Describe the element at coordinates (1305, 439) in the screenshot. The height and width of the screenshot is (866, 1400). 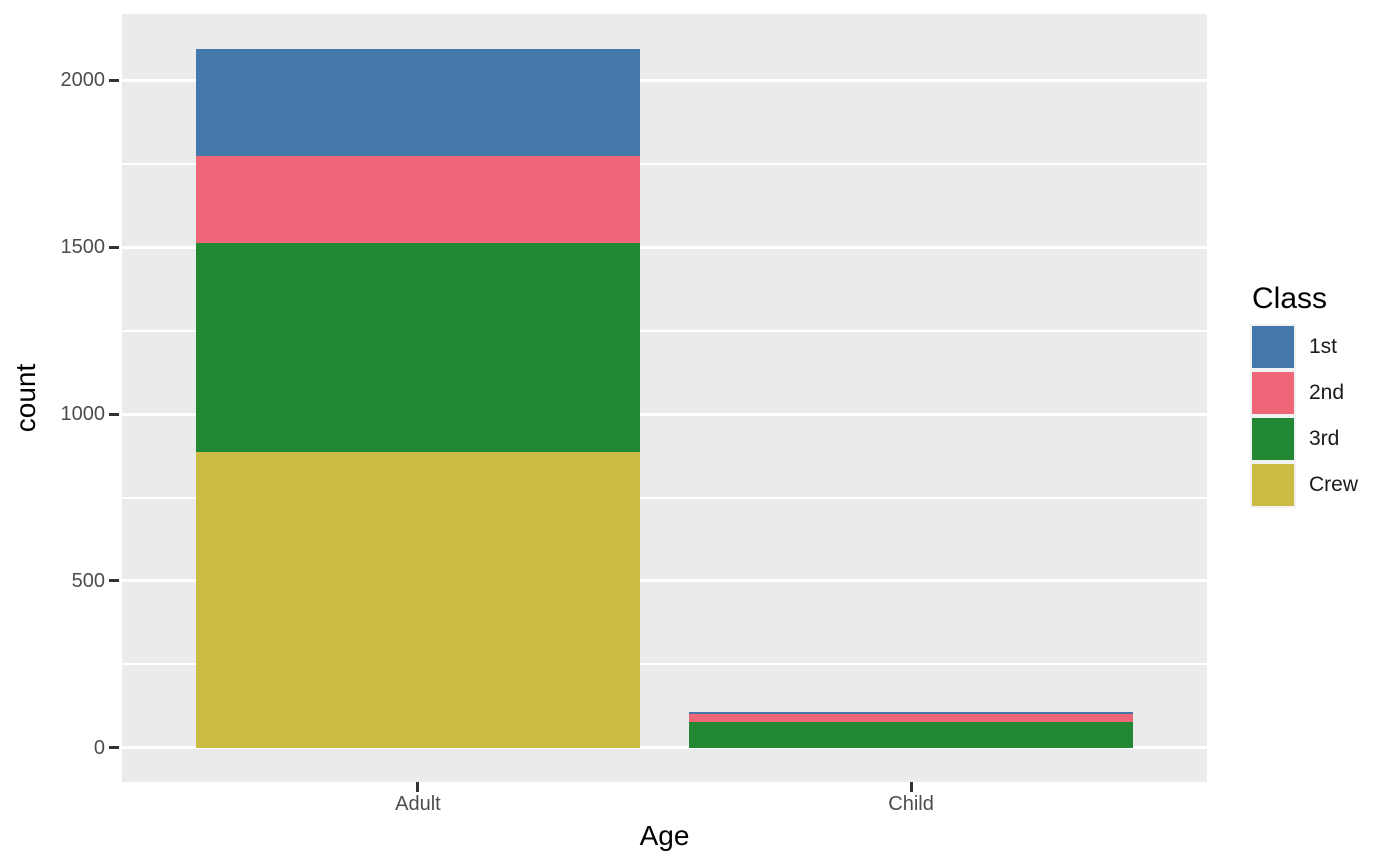
I see `legend-item-3rd: 3rd` at that location.